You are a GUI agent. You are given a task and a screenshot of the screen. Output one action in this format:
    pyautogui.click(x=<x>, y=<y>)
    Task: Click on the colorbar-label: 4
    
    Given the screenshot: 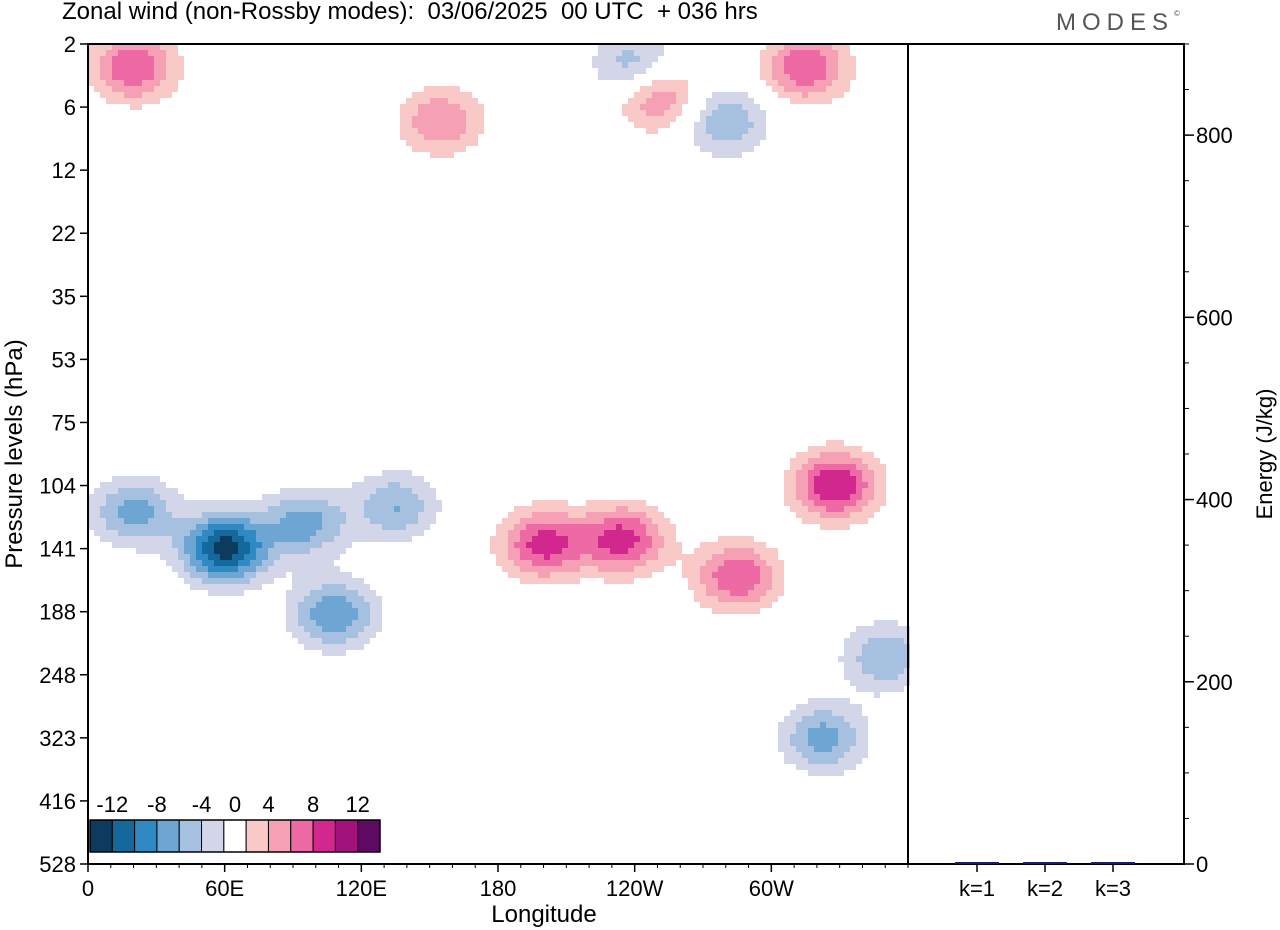 What is the action you would take?
    pyautogui.click(x=268, y=804)
    